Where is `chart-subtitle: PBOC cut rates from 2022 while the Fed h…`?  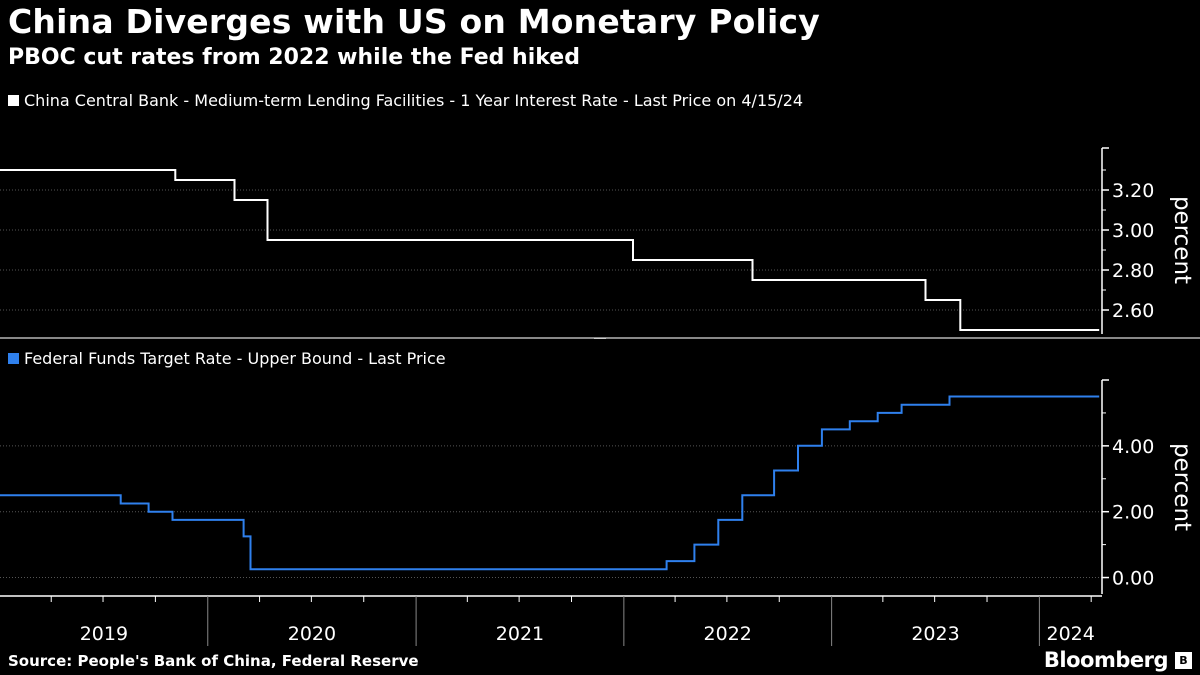
chart-subtitle: PBOC cut rates from 2022 while the Fed h… is located at coordinates (294, 57).